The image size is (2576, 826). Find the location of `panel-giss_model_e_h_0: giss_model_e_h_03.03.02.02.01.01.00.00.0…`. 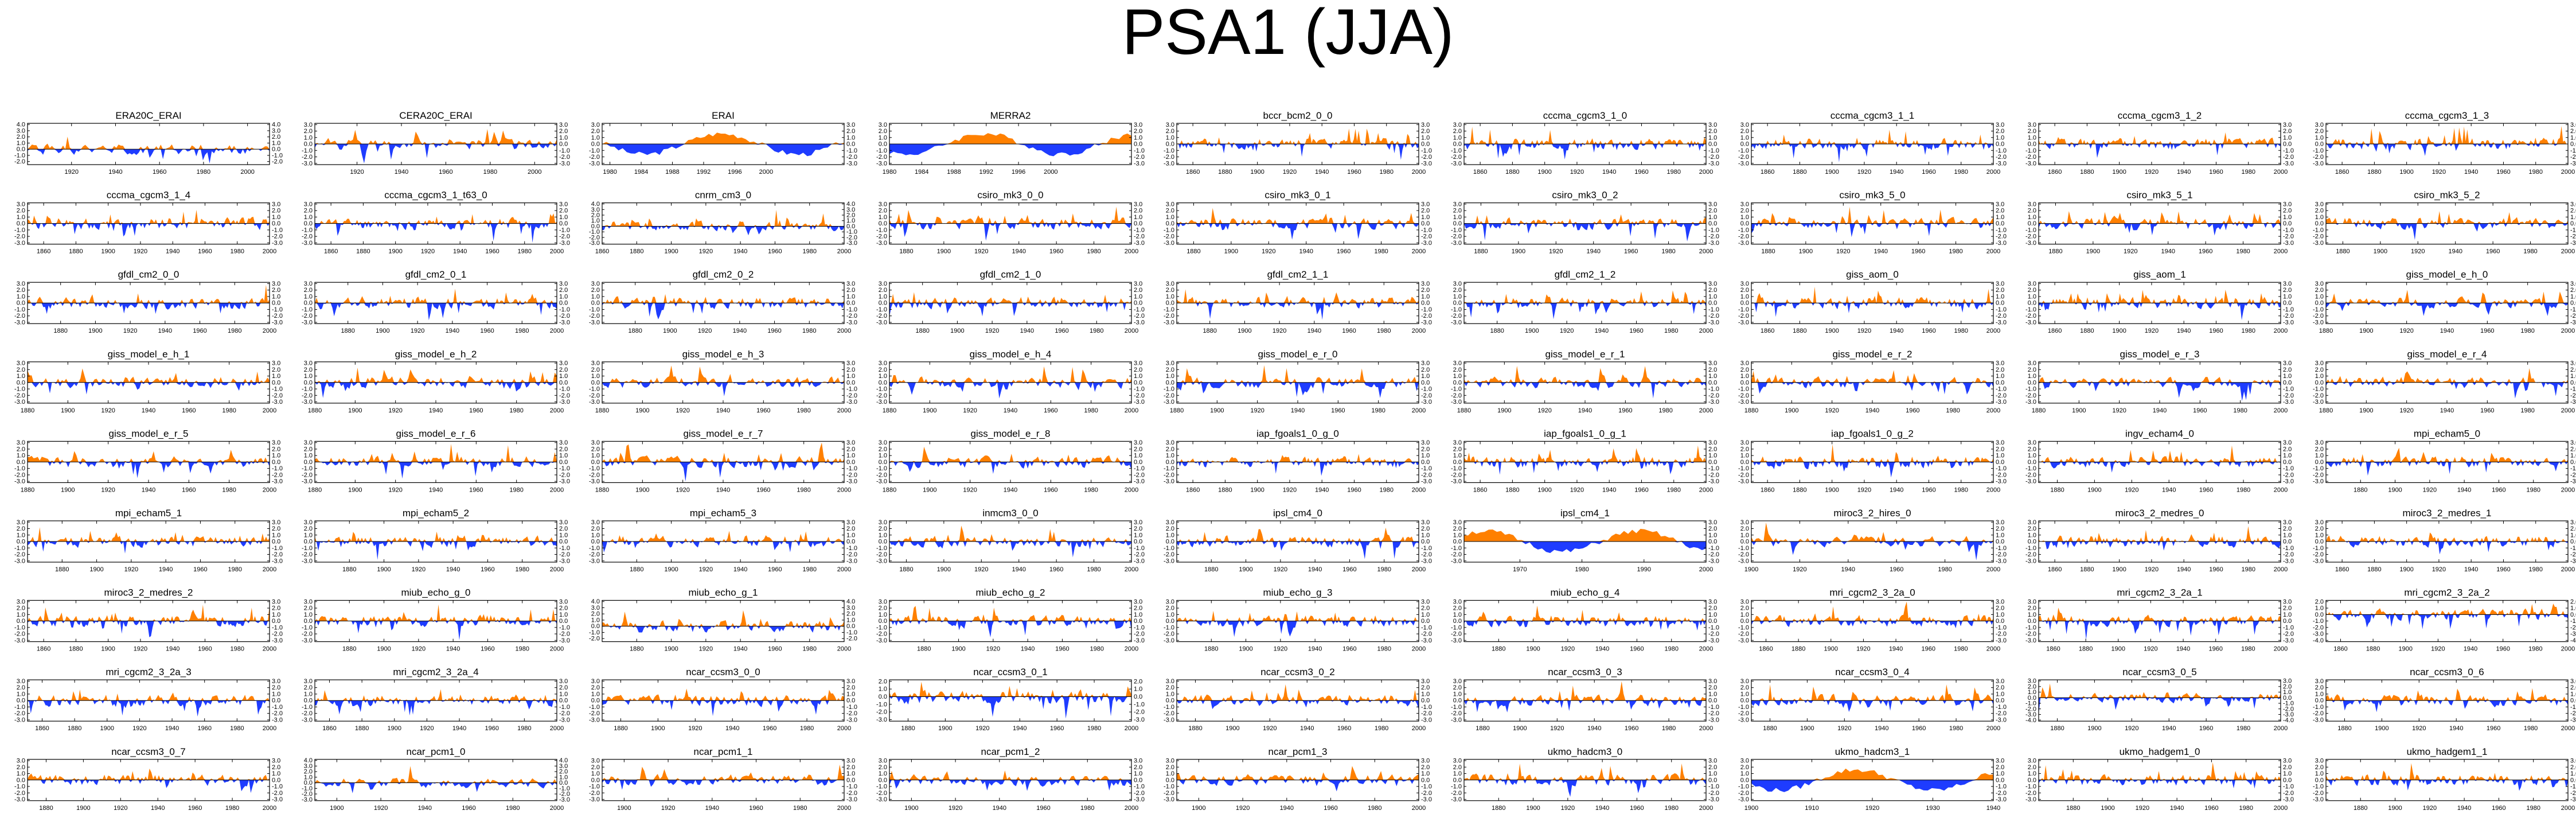

panel-giss_model_e_h_0: giss_model_e_h_03.03.02.02.01.01.00.00.0… is located at coordinates (2445, 301).